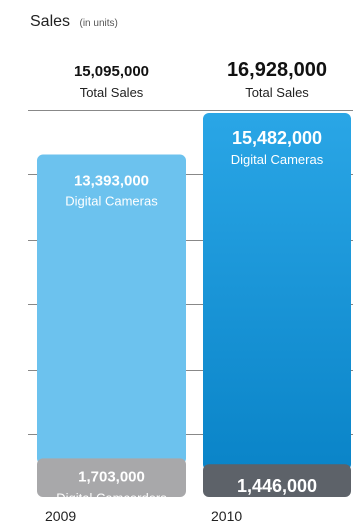  What do you see at coordinates (277, 508) in the screenshot?
I see `series-label-2010-digital-camcorders: Digital Camcorders` at bounding box center [277, 508].